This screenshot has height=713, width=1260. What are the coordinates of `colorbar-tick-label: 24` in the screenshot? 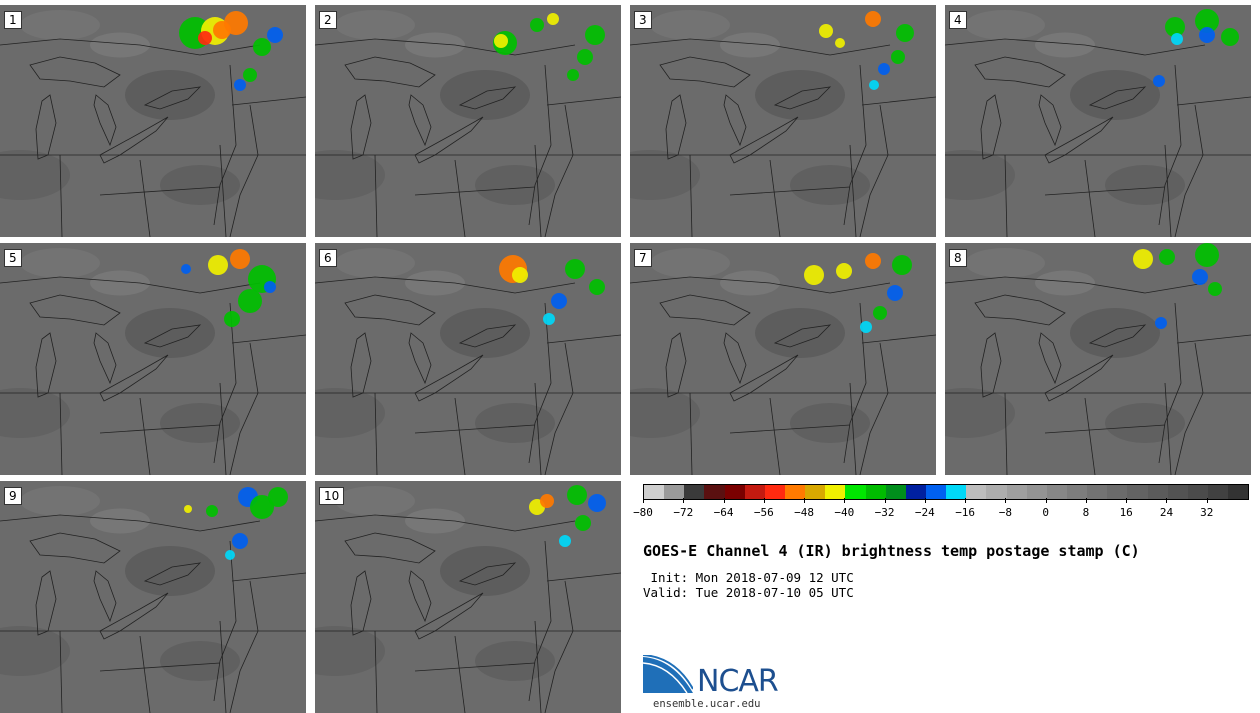 It's located at (1166, 512).